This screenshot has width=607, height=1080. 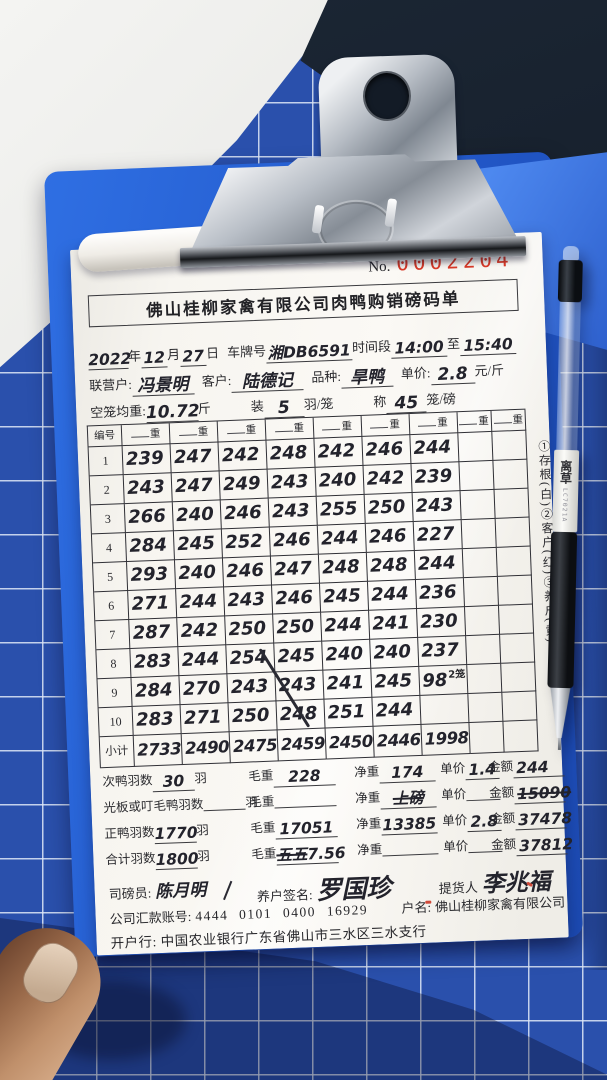 I want to click on table-cell: 236, so click(x=440, y=593).